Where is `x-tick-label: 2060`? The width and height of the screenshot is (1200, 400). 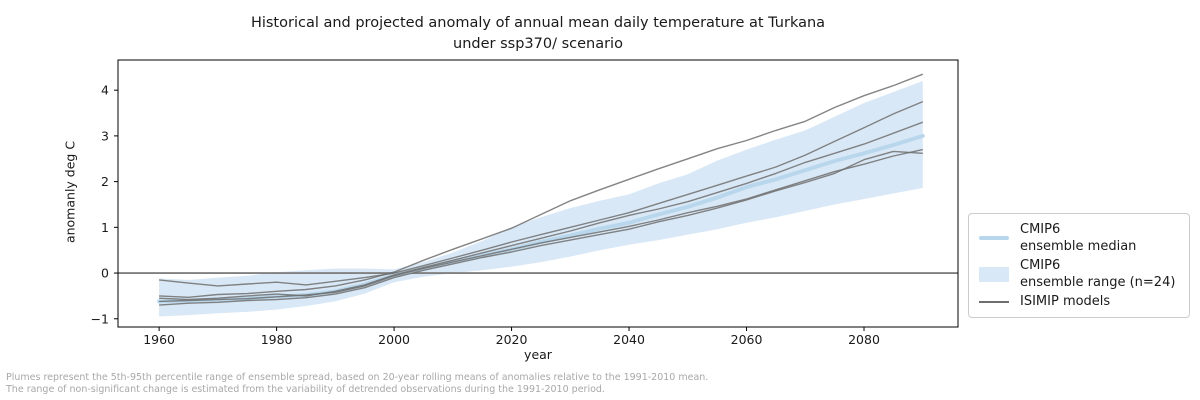
x-tick-label: 2060 is located at coordinates (747, 339).